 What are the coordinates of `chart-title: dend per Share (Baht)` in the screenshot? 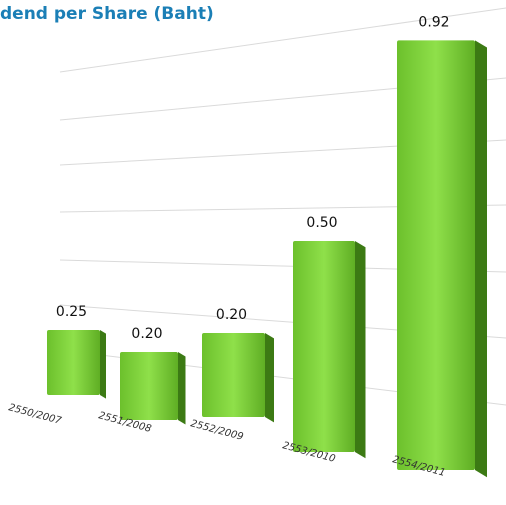 It's located at (107, 14).